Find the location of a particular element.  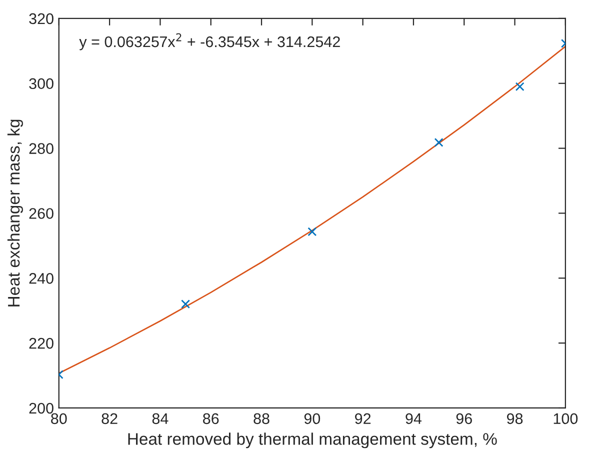

y-tick-label: 260 is located at coordinates (41, 213).